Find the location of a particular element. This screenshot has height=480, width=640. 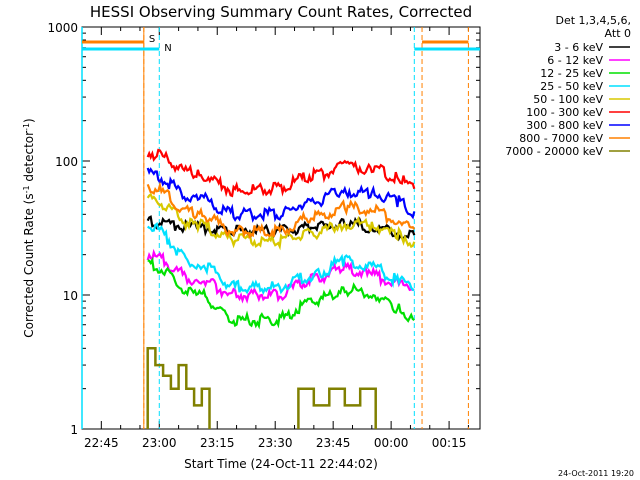

x-tick-label: 00:00 is located at coordinates (391, 443).